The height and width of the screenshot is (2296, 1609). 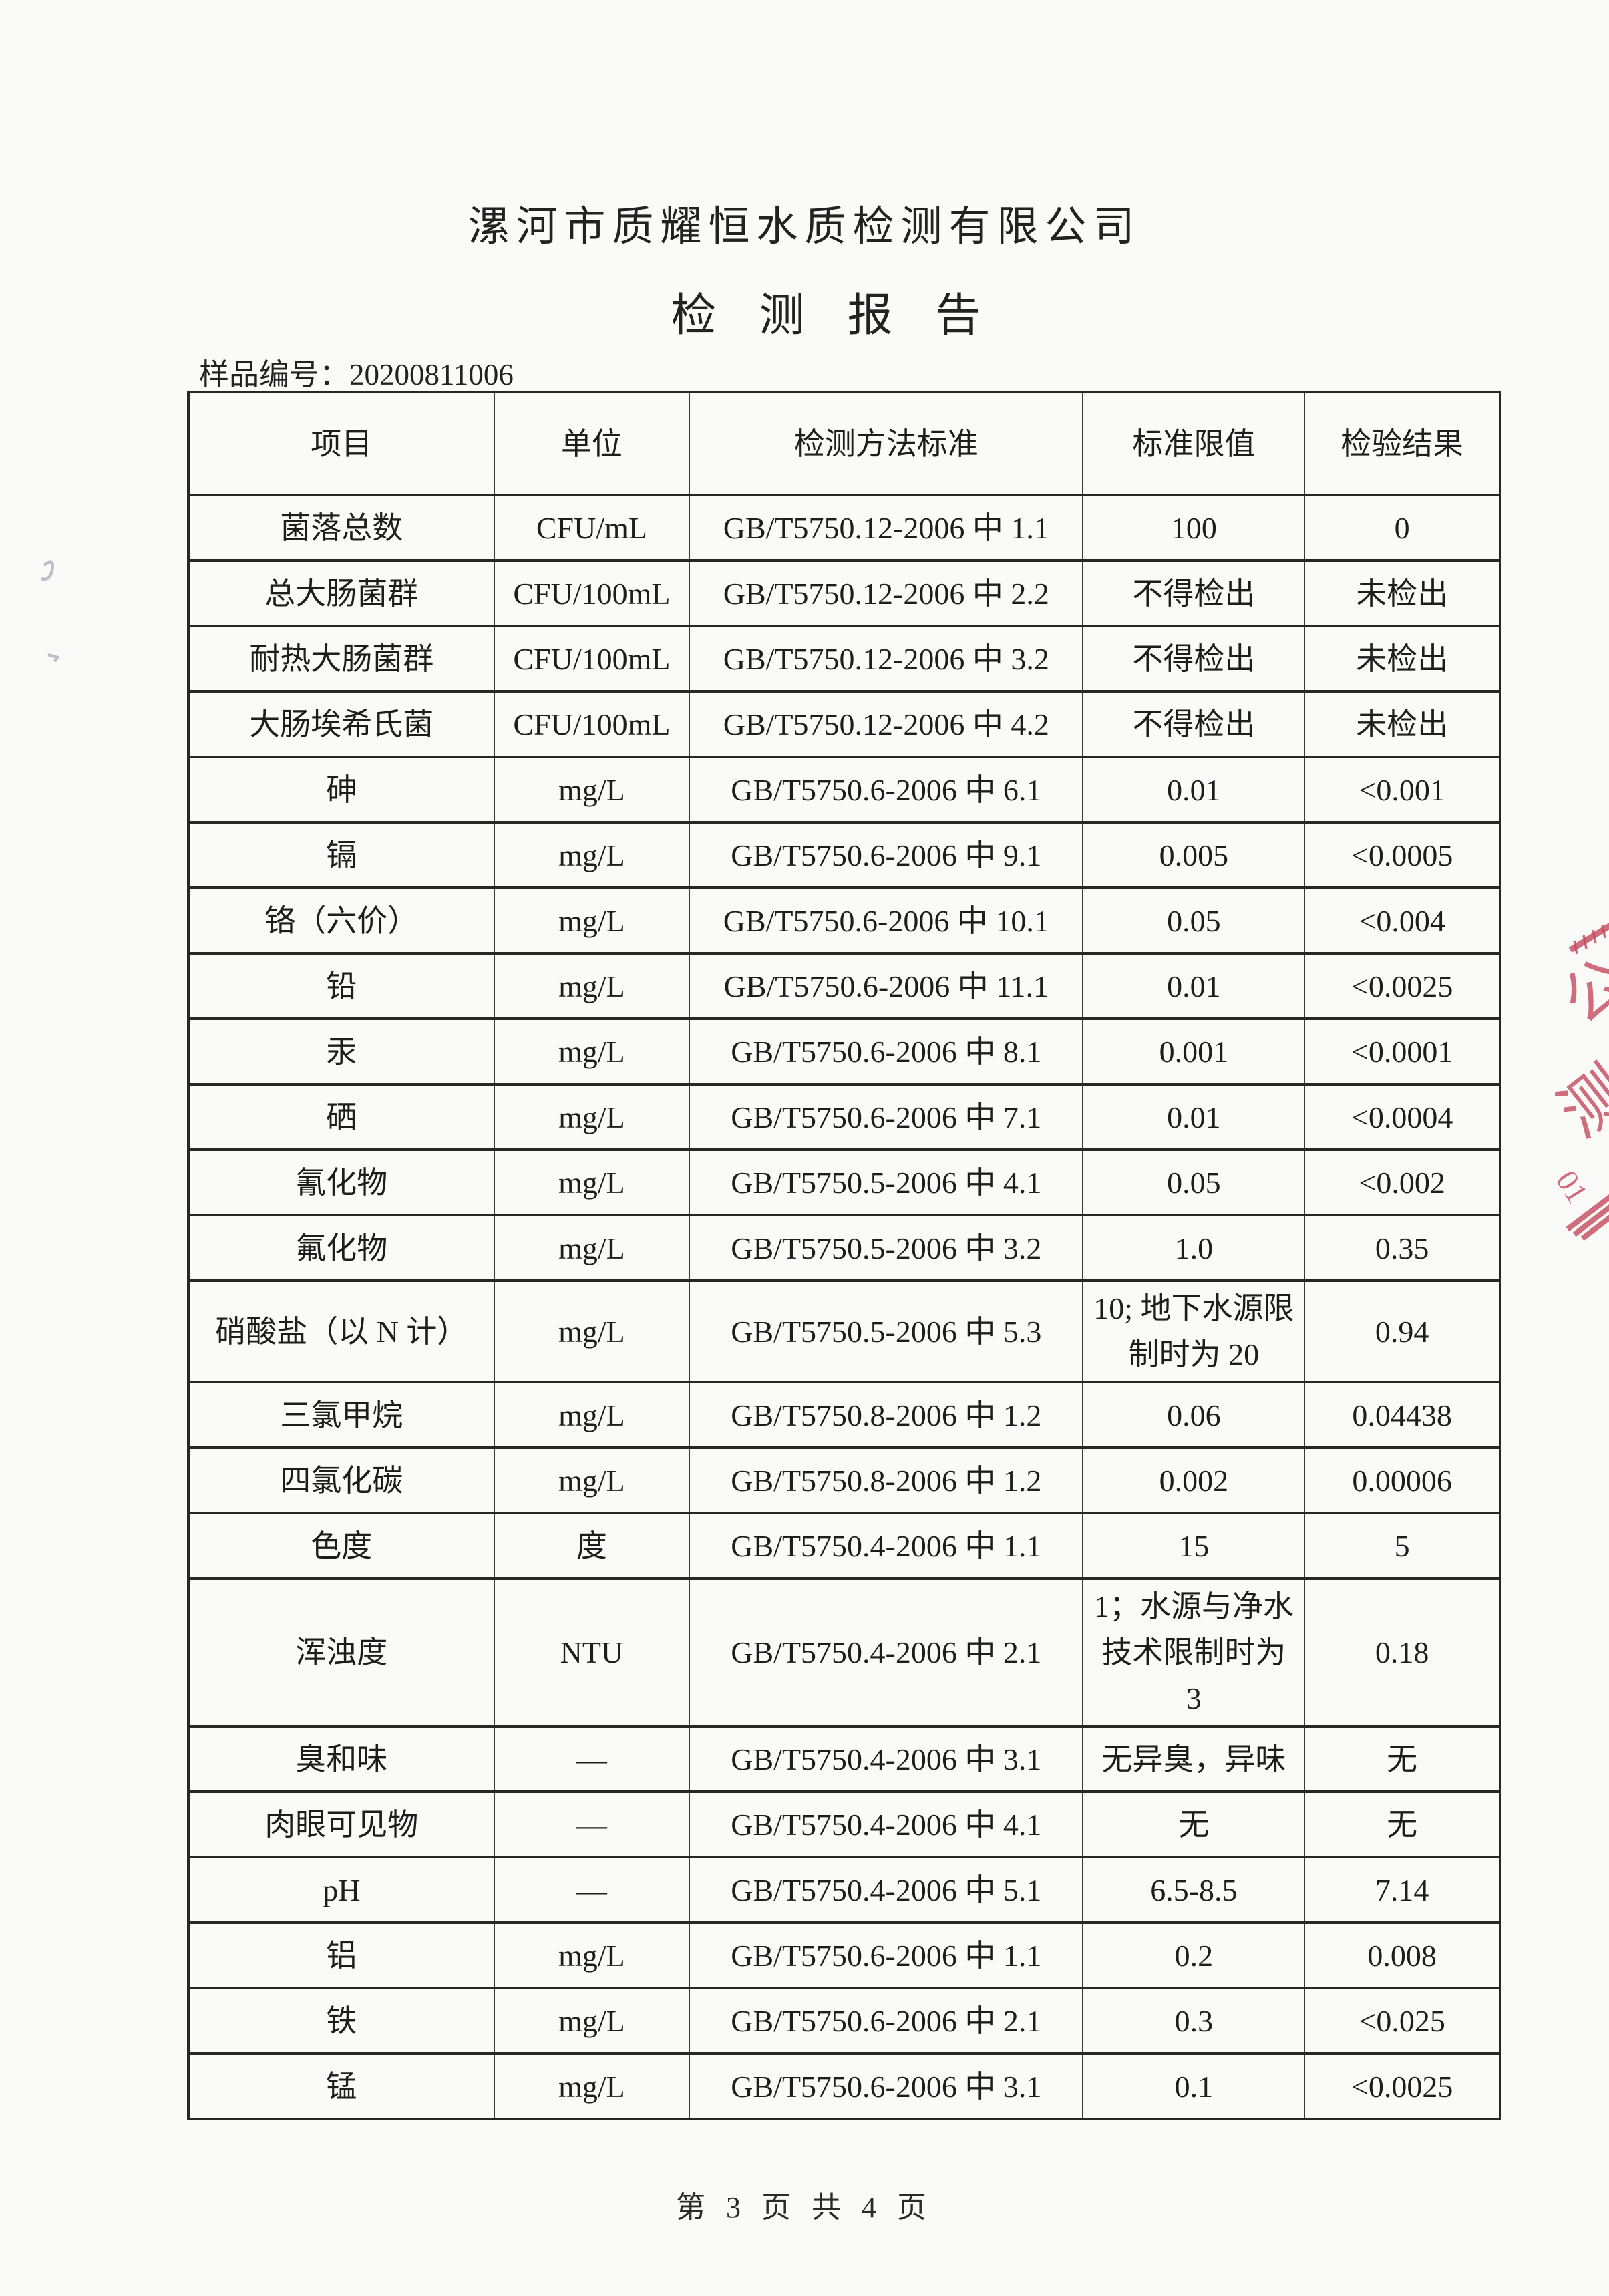 What do you see at coordinates (431, 374) in the screenshot?
I see `sample-number-value: 20200811006` at bounding box center [431, 374].